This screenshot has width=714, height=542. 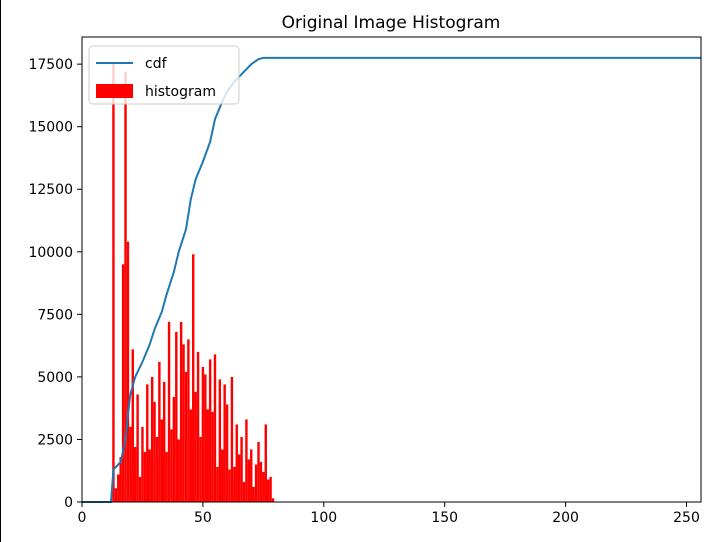 I want to click on legend-histogram-label: histogram, so click(x=180, y=92).